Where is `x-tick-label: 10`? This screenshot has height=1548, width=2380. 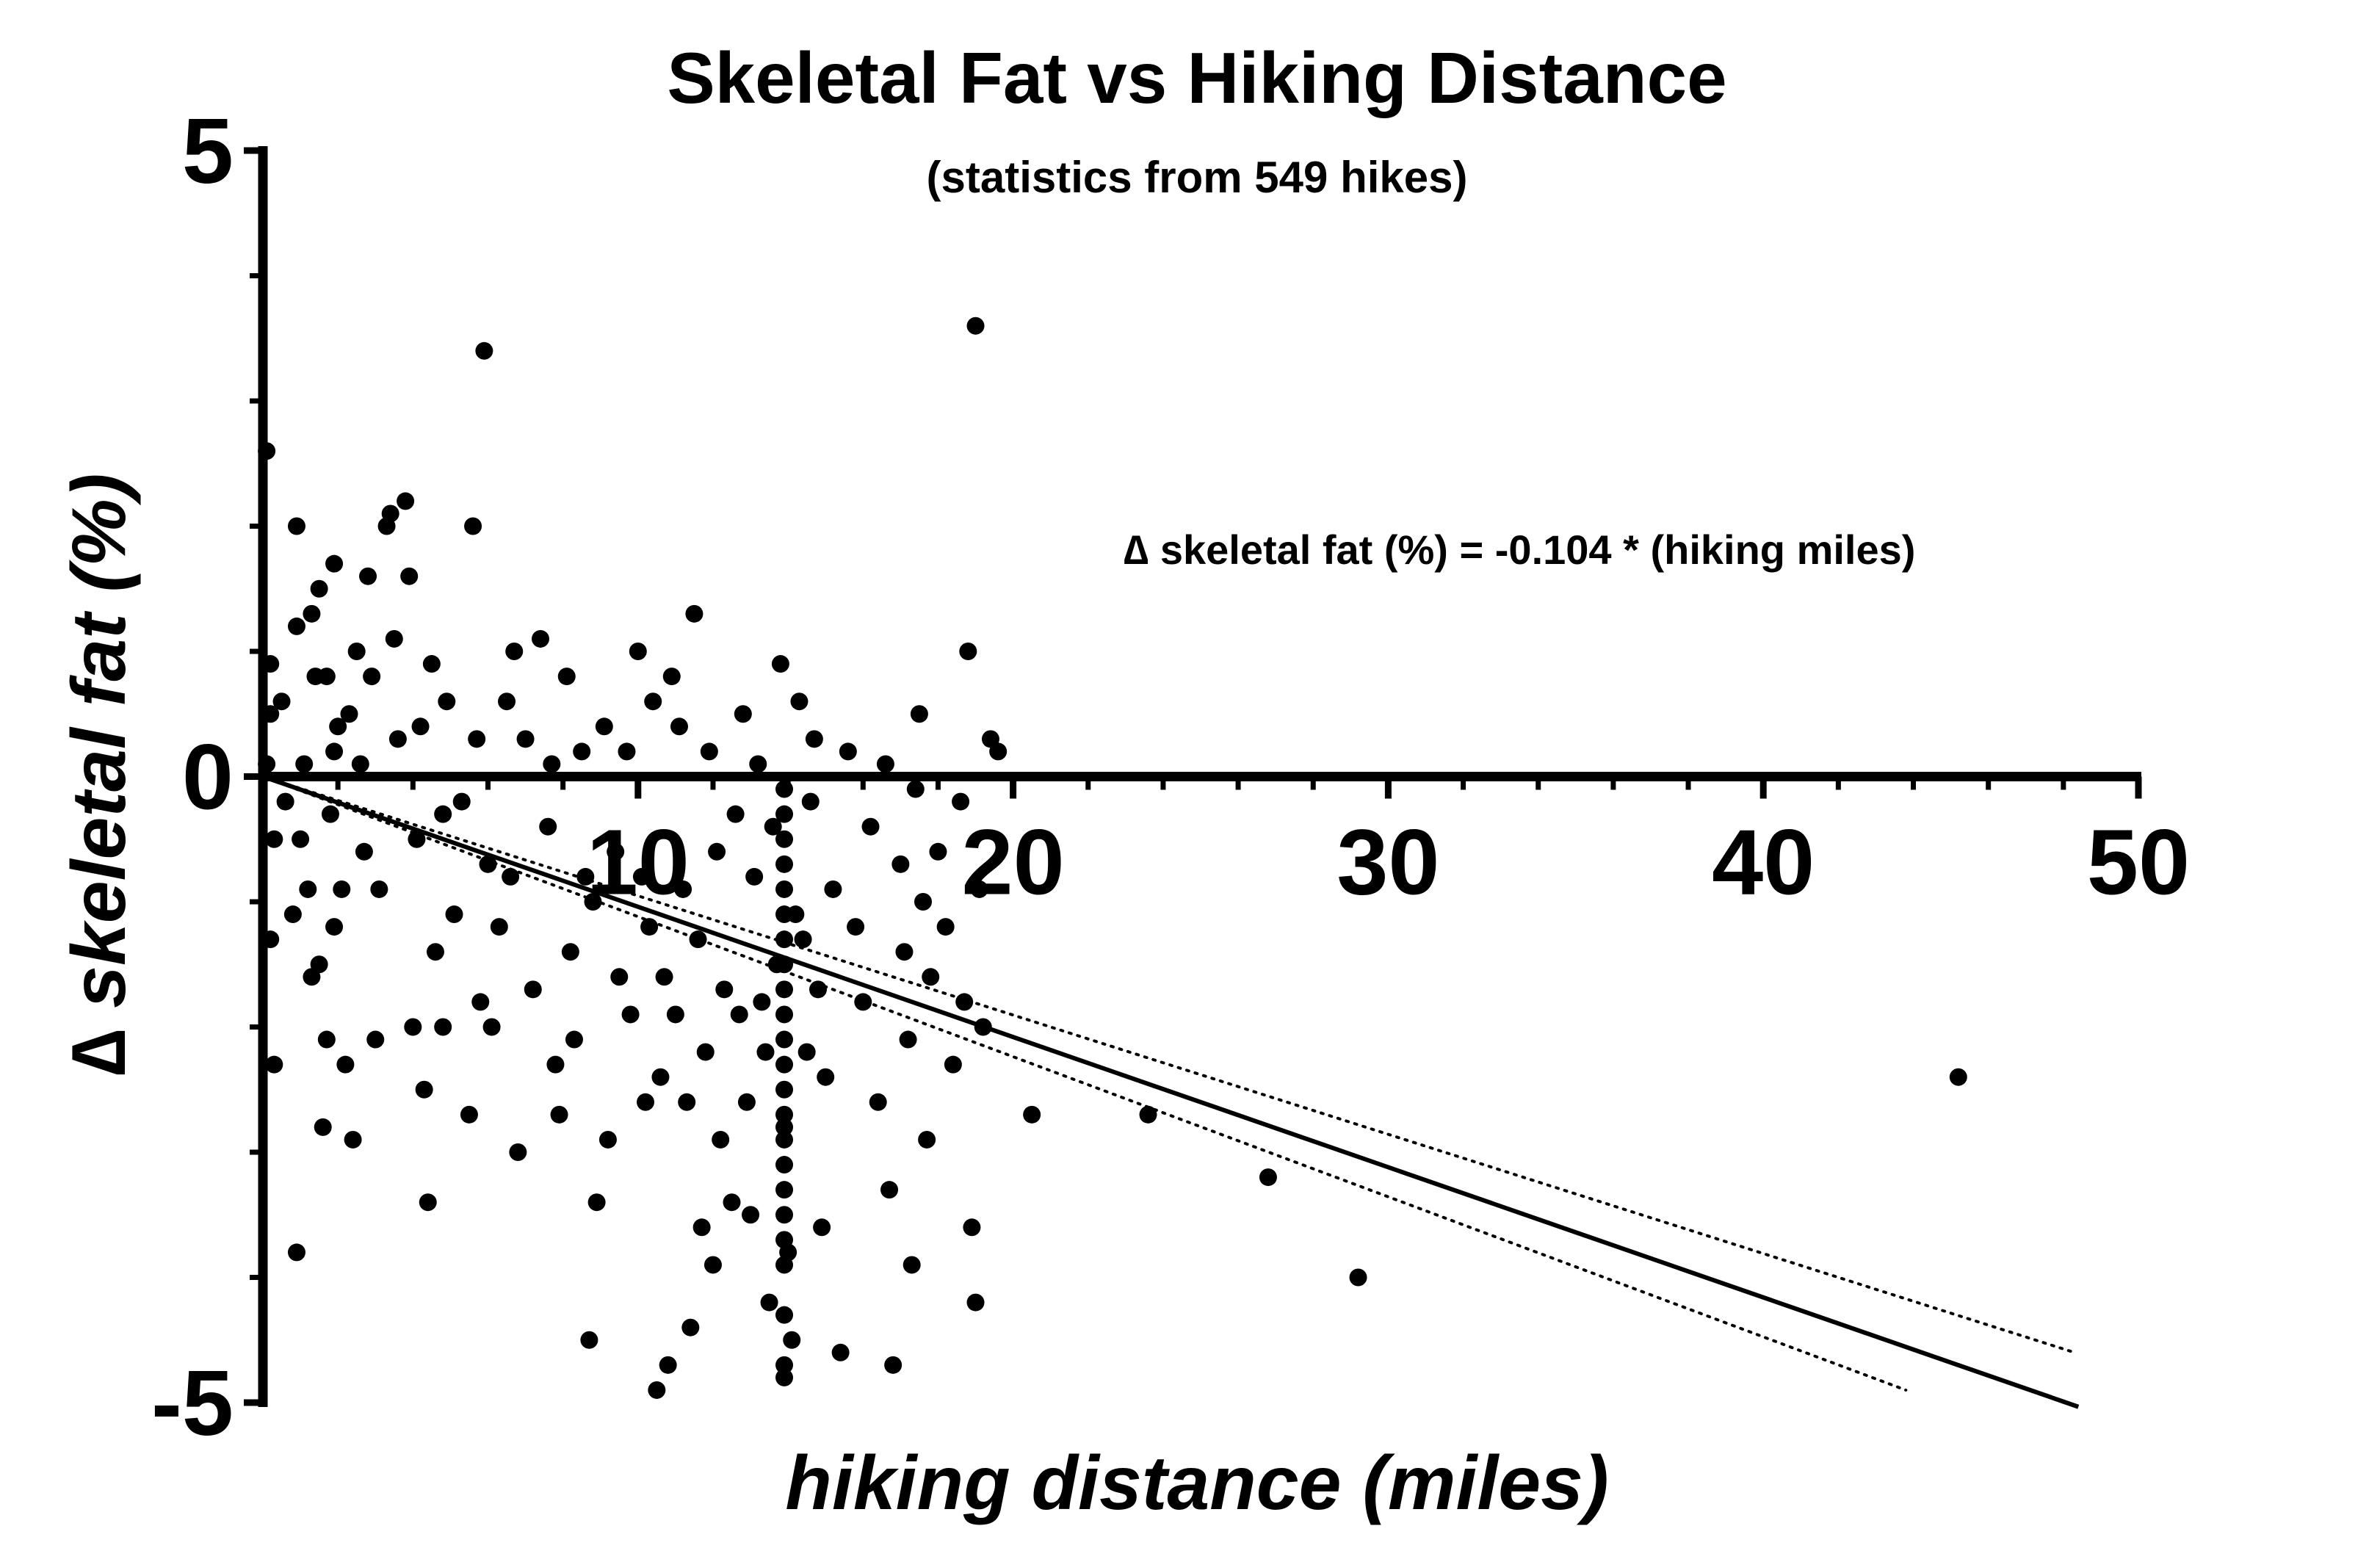
x-tick-label: 10 is located at coordinates (638, 862).